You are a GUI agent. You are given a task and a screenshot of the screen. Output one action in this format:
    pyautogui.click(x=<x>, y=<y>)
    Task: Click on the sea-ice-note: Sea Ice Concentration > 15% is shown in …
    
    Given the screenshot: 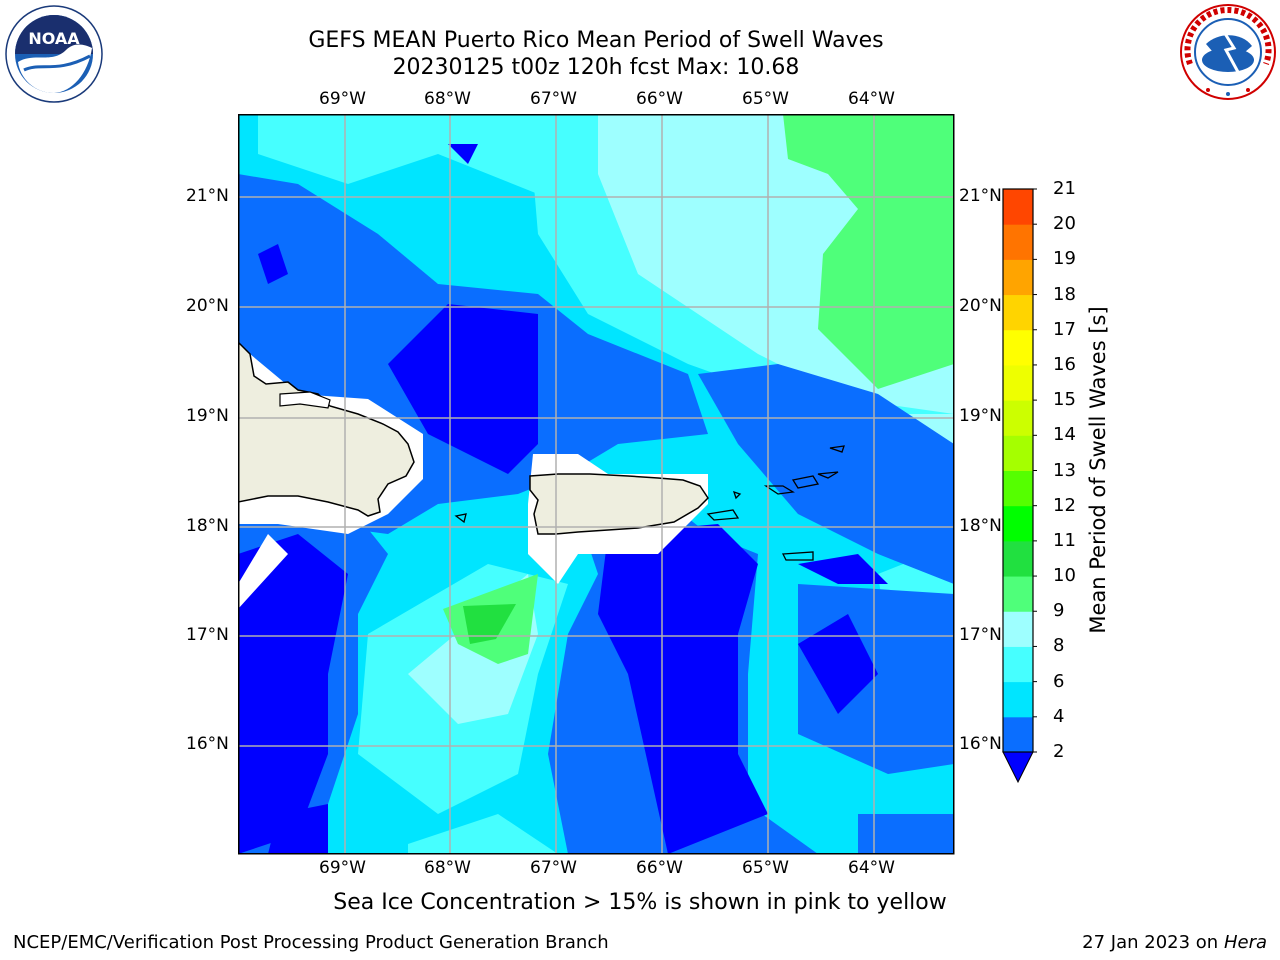 What is the action you would take?
    pyautogui.click(x=640, y=902)
    